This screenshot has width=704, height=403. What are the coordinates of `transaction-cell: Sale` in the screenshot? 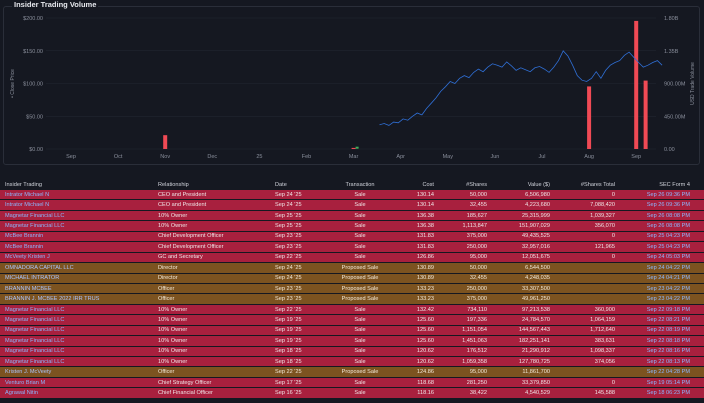 It's located at (360, 382).